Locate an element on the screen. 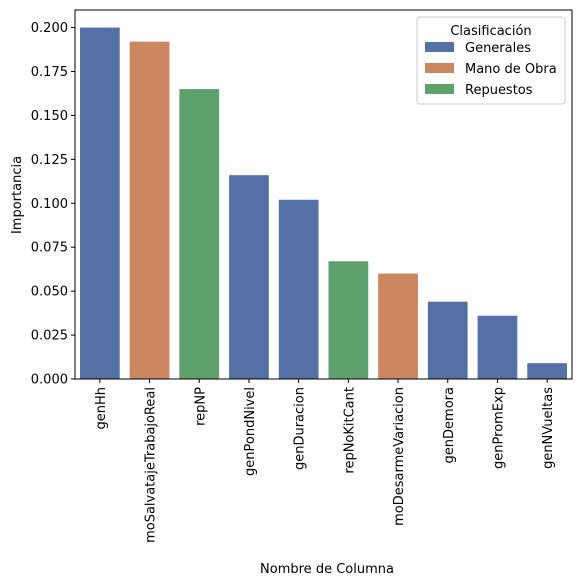  y-tick-label: 0.125 is located at coordinates (49, 160).